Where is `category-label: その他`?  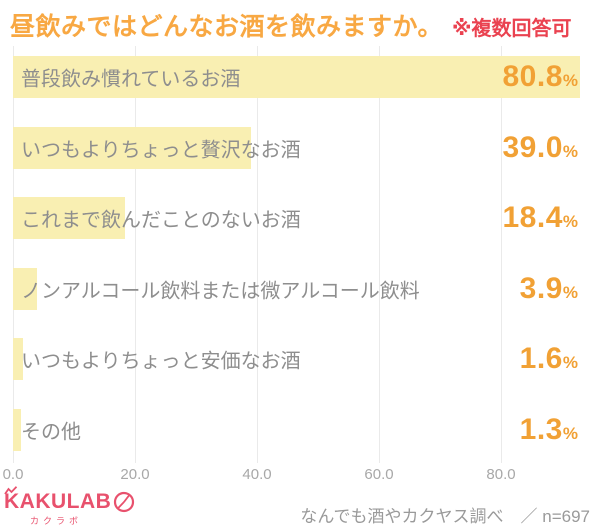
category-label: その他 is located at coordinates (51, 432).